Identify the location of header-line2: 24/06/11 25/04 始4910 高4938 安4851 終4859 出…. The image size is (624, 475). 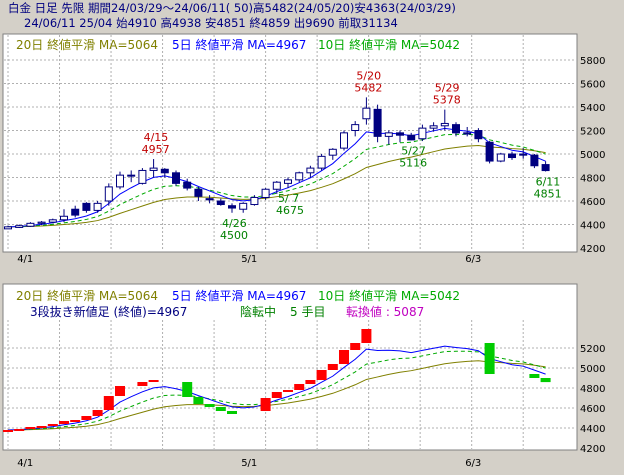
(211, 23).